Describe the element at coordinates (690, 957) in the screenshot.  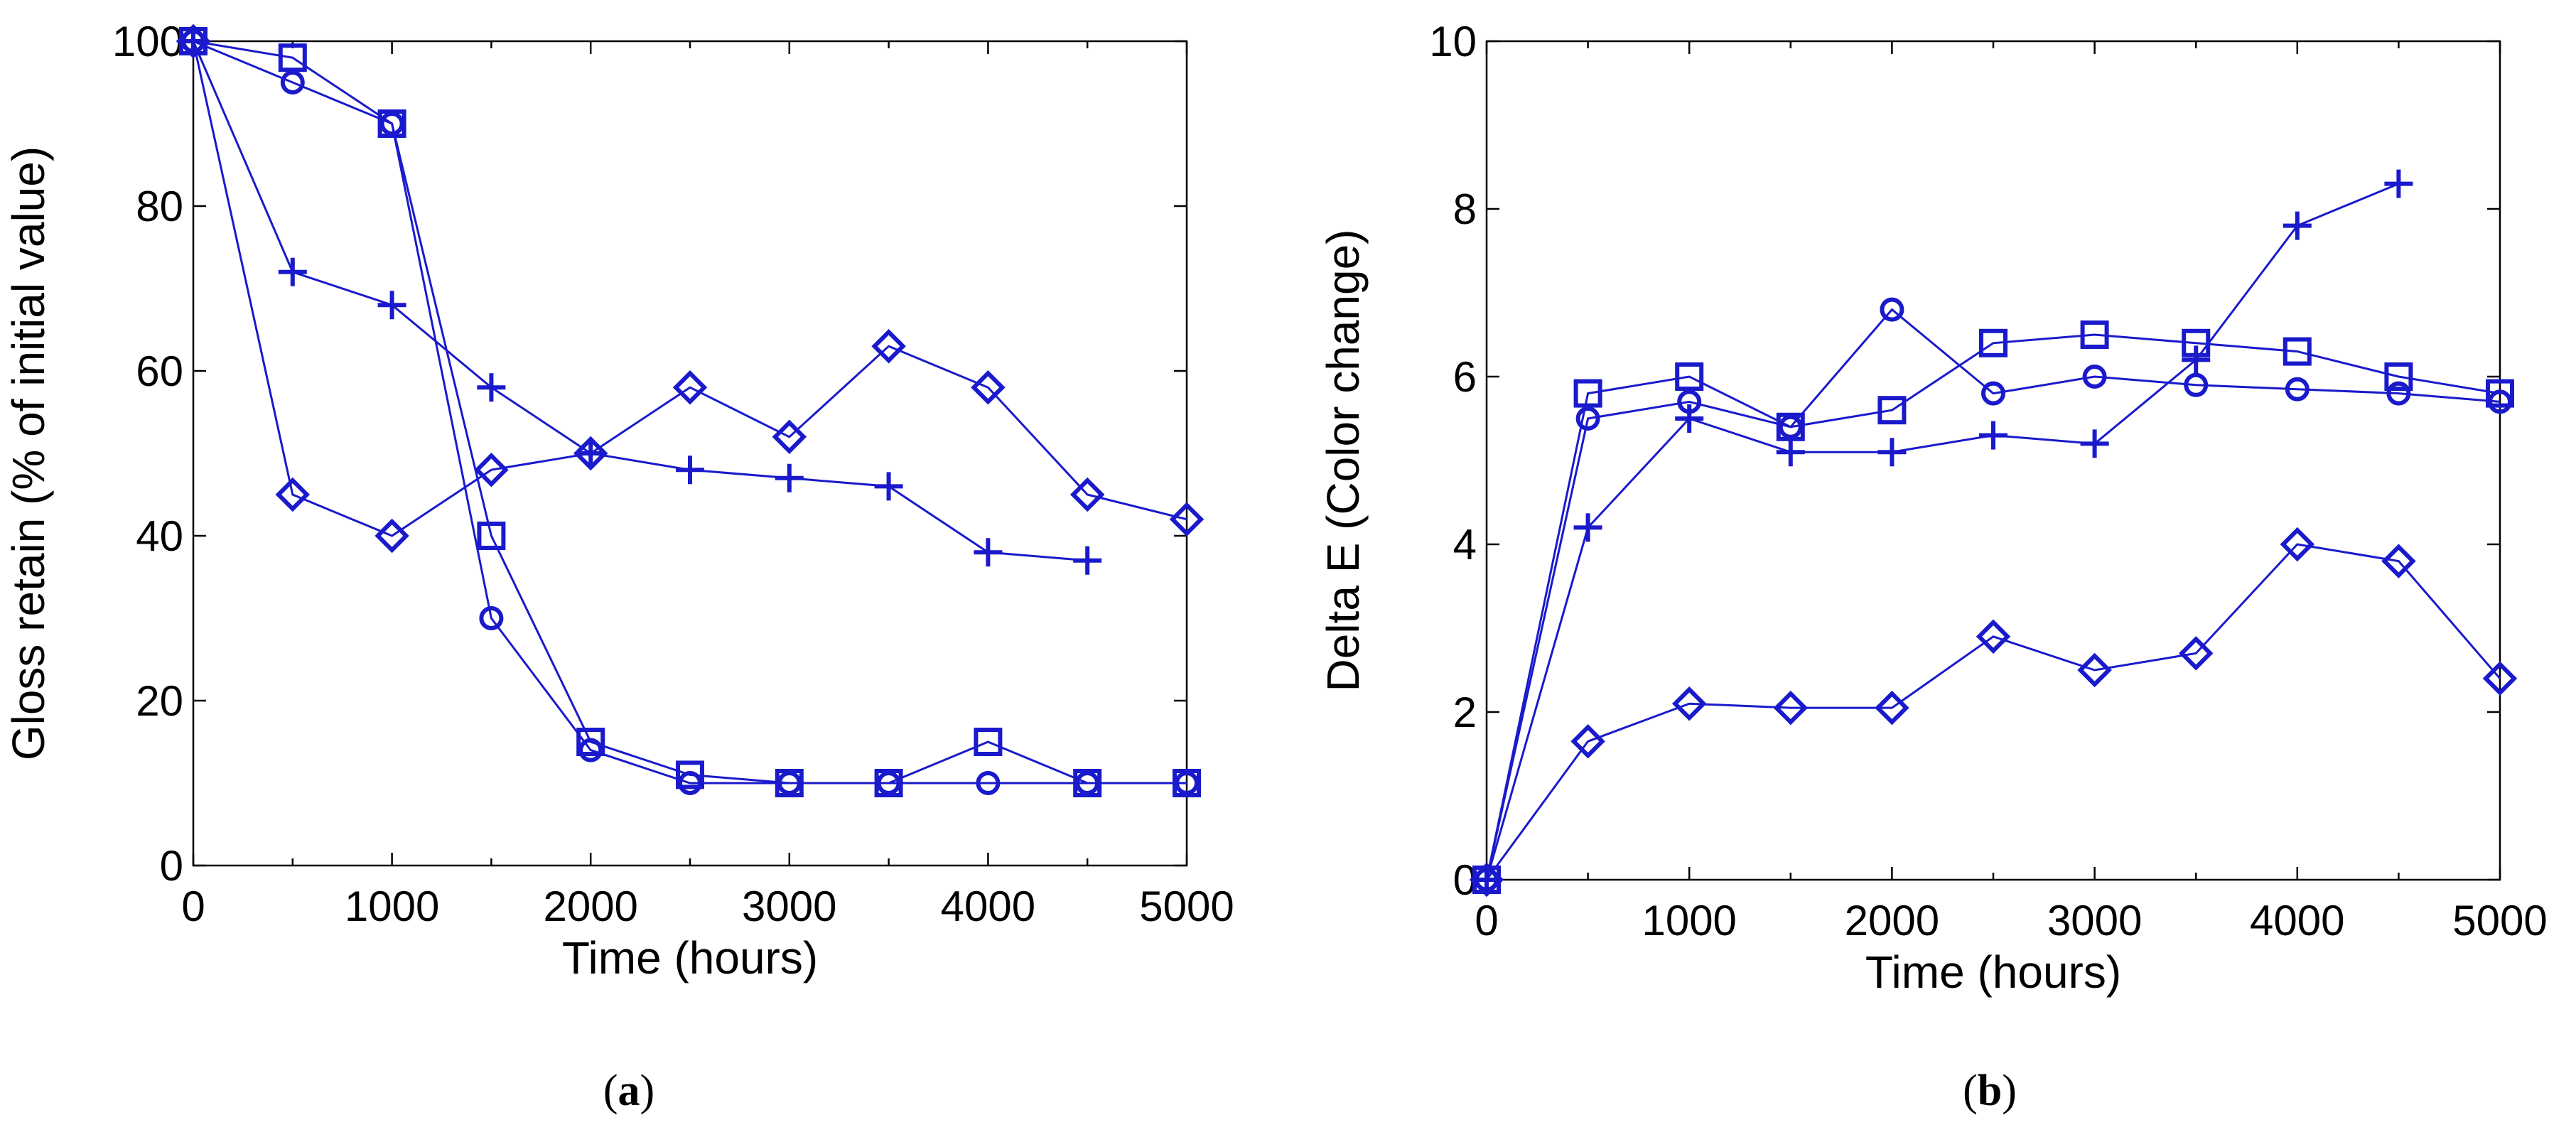
I see `panel-a-x-axis-title: Time (hours)` at that location.